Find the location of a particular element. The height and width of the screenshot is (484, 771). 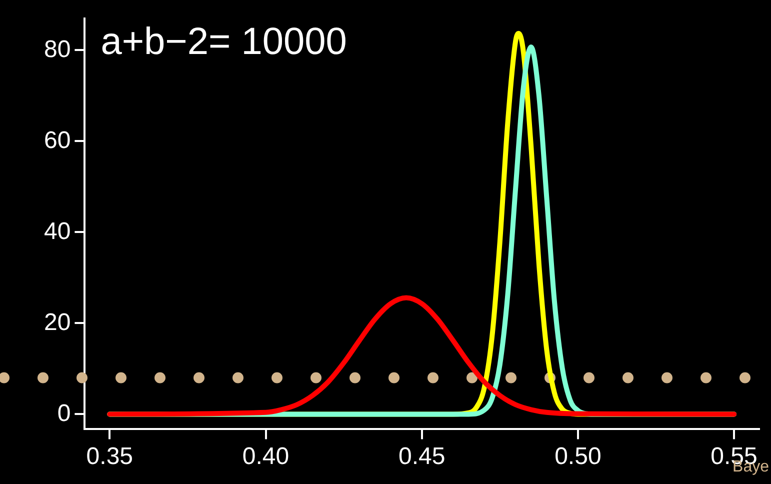

y-tick-label: 80 is located at coordinates (57, 49).